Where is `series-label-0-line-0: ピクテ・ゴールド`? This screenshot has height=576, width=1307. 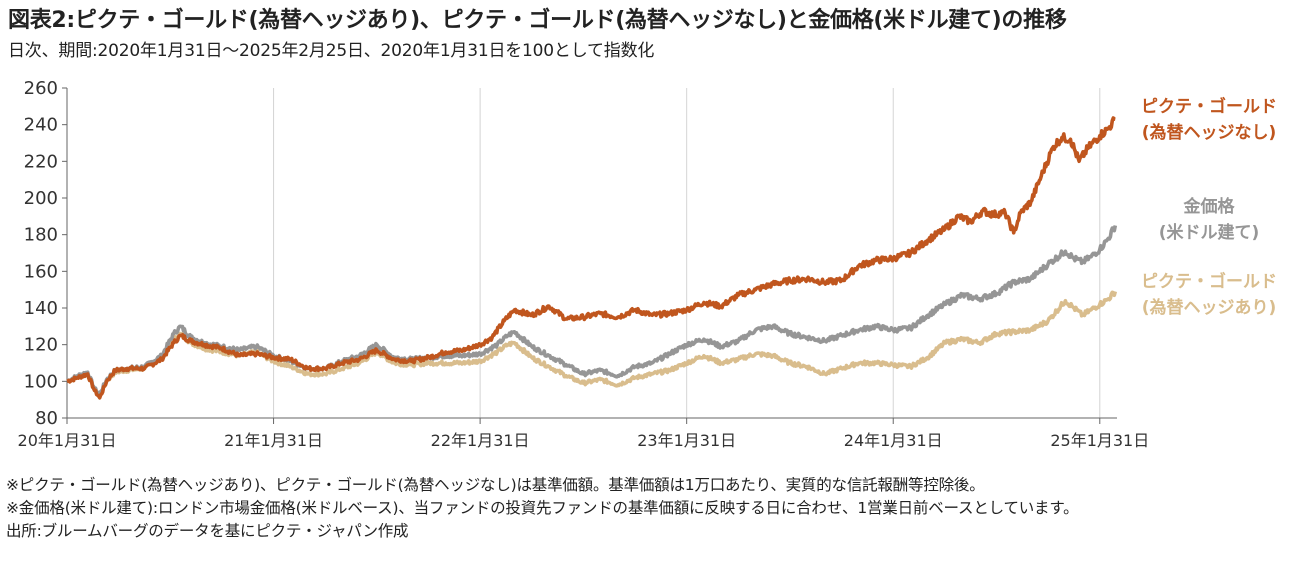 series-label-0-line-0: ピクテ・ゴールド is located at coordinates (1209, 106).